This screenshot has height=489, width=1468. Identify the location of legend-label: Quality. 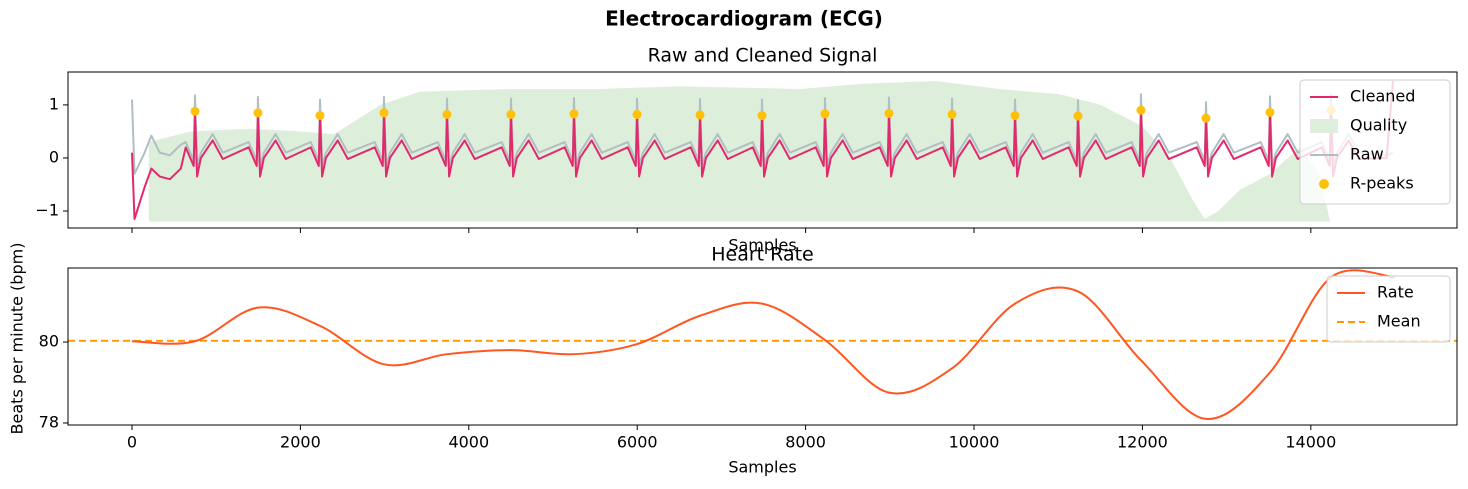
(1378, 125).